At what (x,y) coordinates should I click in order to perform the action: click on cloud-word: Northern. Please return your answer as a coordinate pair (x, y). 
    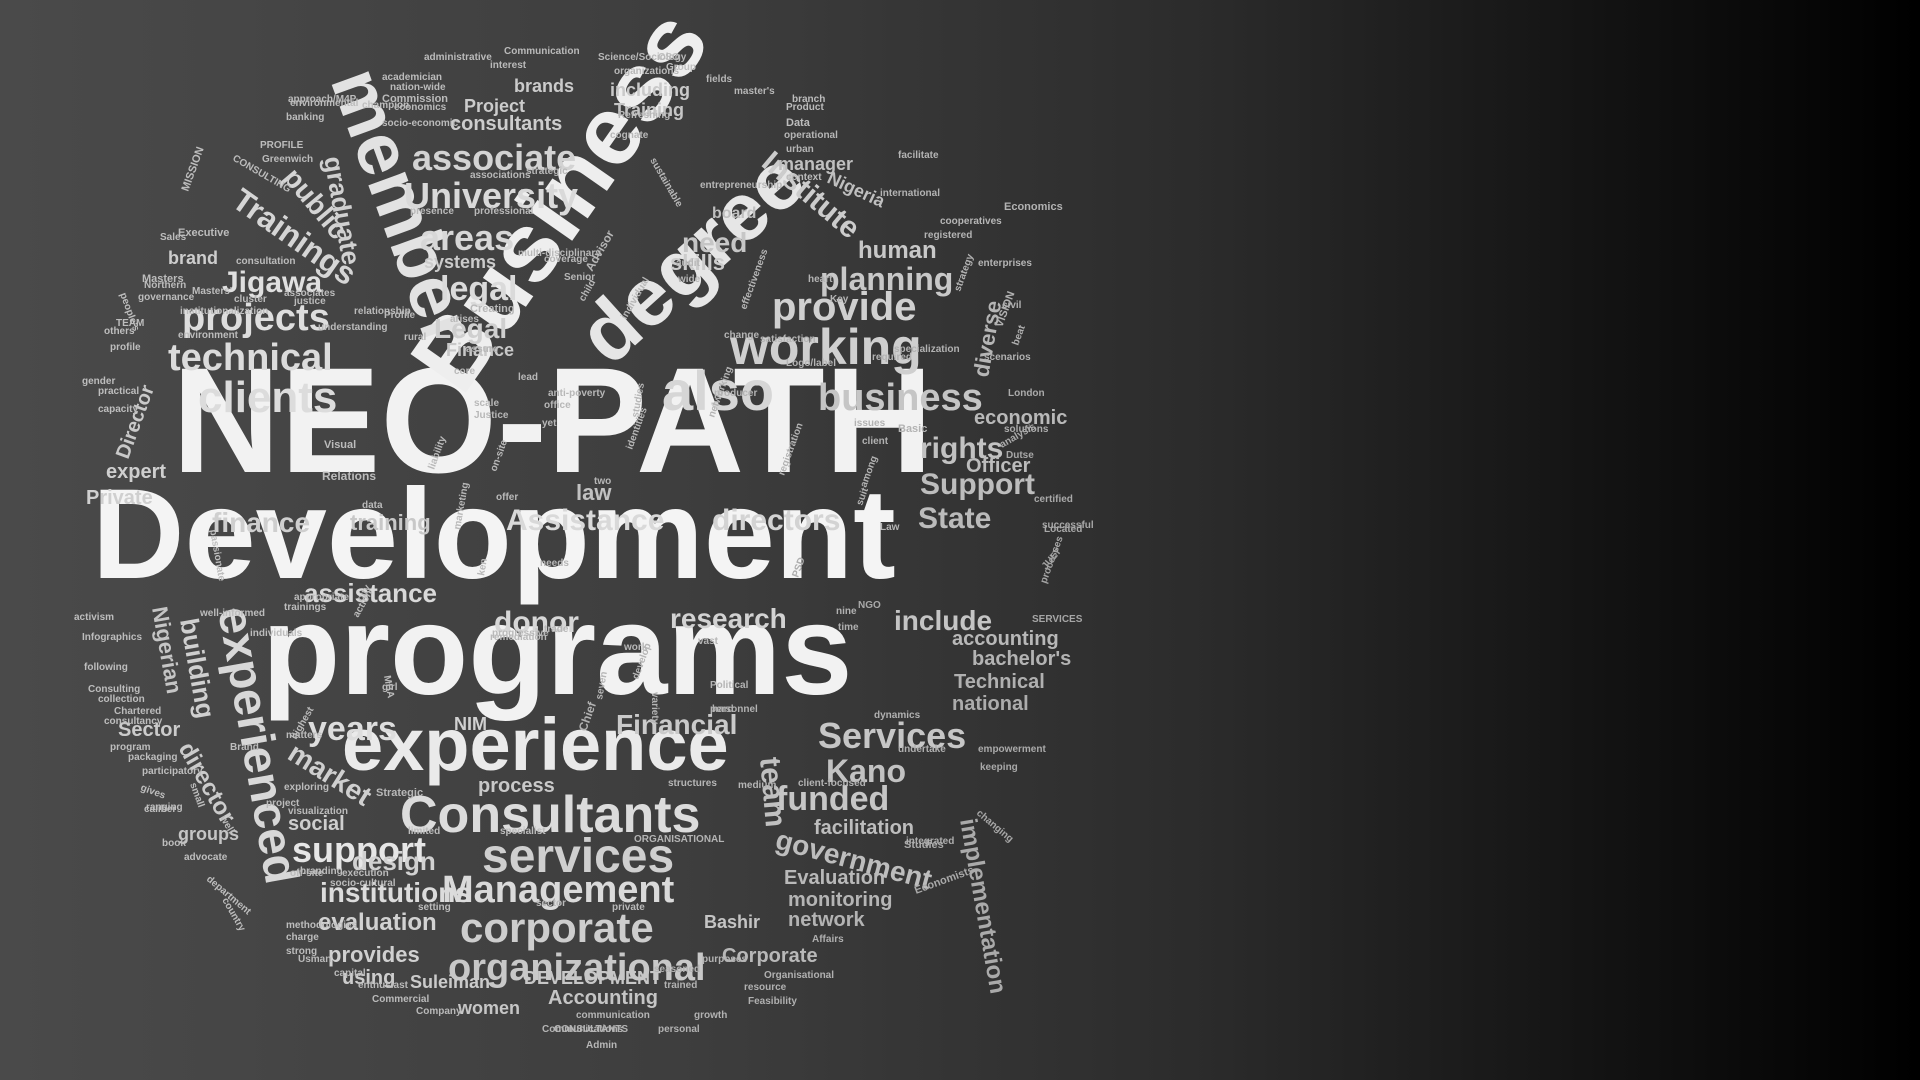
    Looking at the image, I should click on (165, 285).